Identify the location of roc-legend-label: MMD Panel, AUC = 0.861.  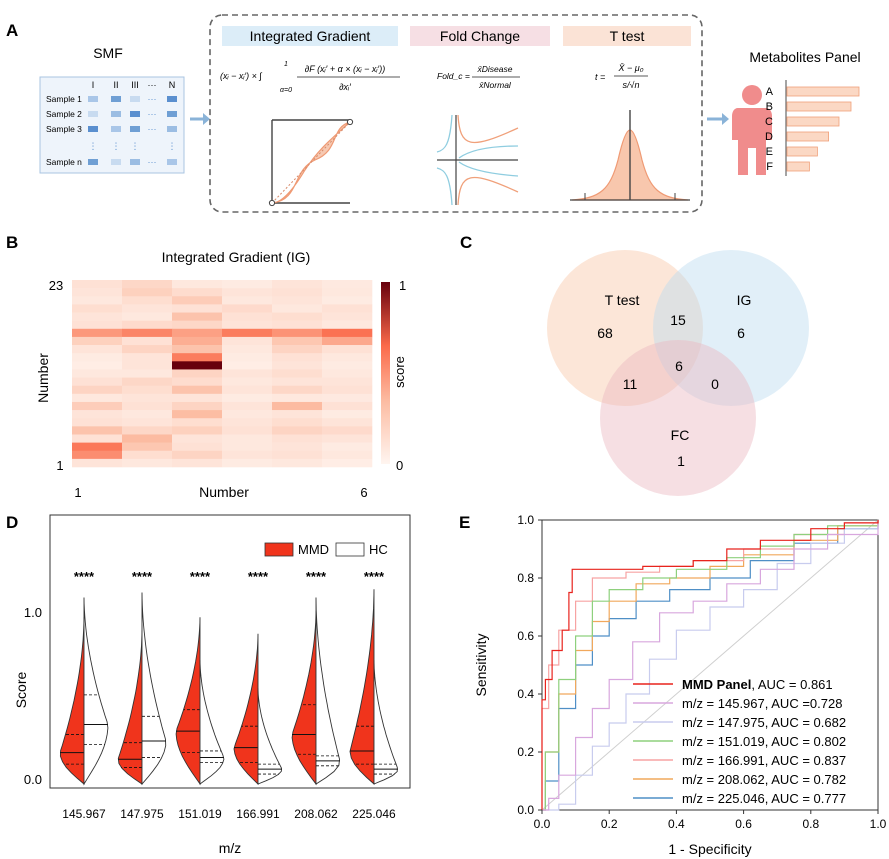
(757, 684).